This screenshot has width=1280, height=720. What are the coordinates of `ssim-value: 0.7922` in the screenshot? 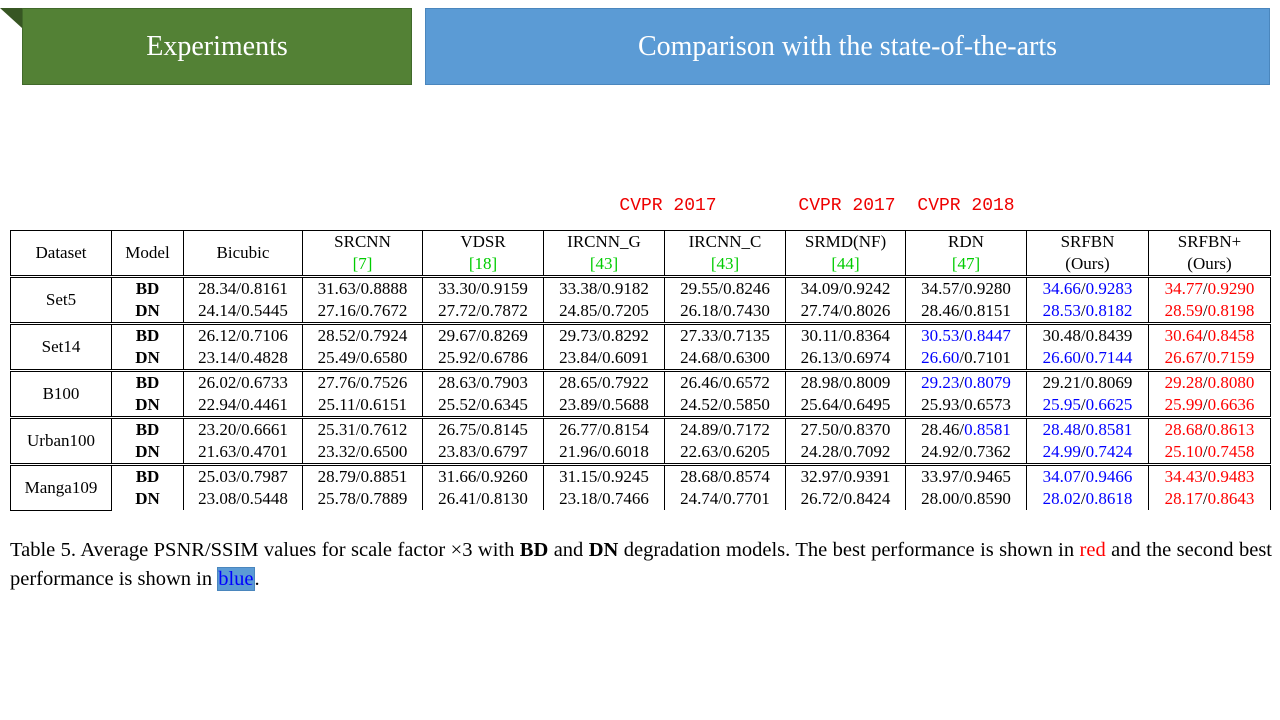 It's located at (625, 382).